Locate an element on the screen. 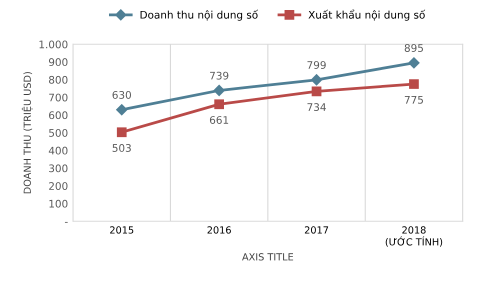 The width and height of the screenshot is (487, 295). data-label: 895 is located at coordinates (413, 48).